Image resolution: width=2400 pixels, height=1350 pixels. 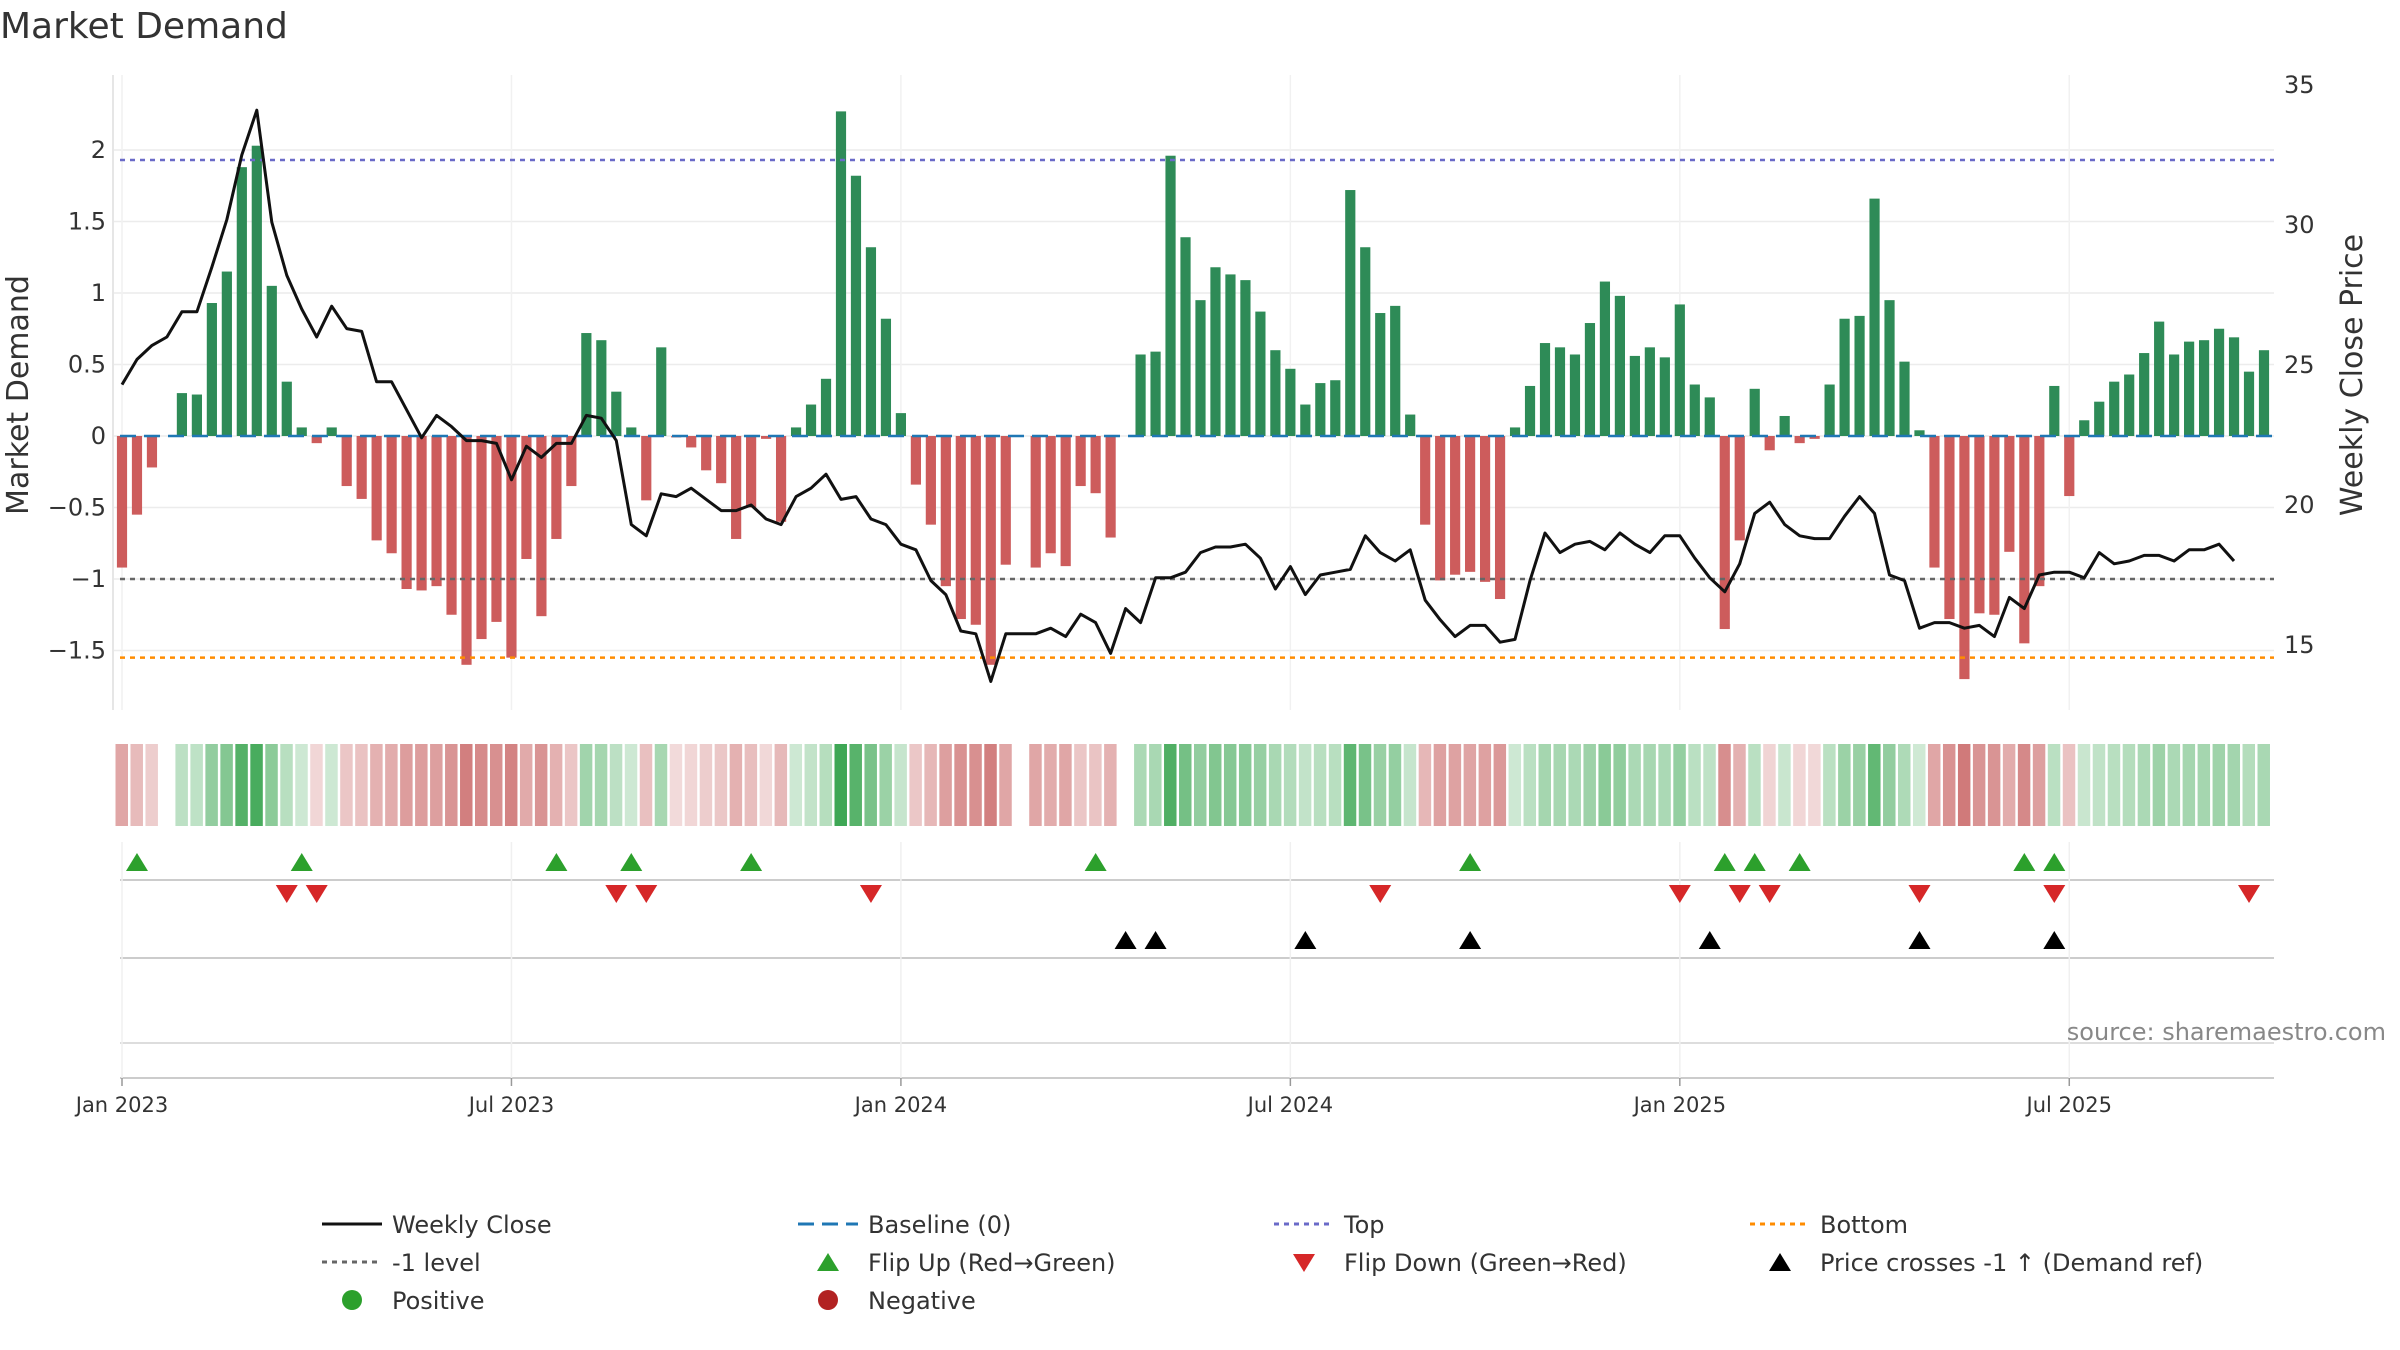 I want to click on right-tick-label: 20, so click(x=2299, y=505).